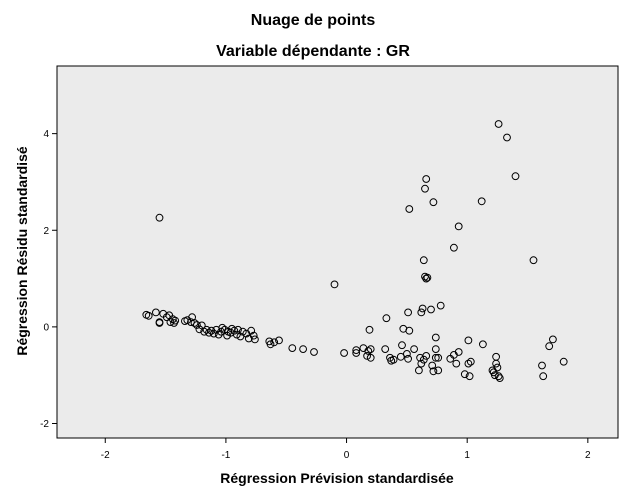 The height and width of the screenshot is (501, 626). Describe the element at coordinates (46, 231) in the screenshot. I see `y-tick-label: 2` at that location.